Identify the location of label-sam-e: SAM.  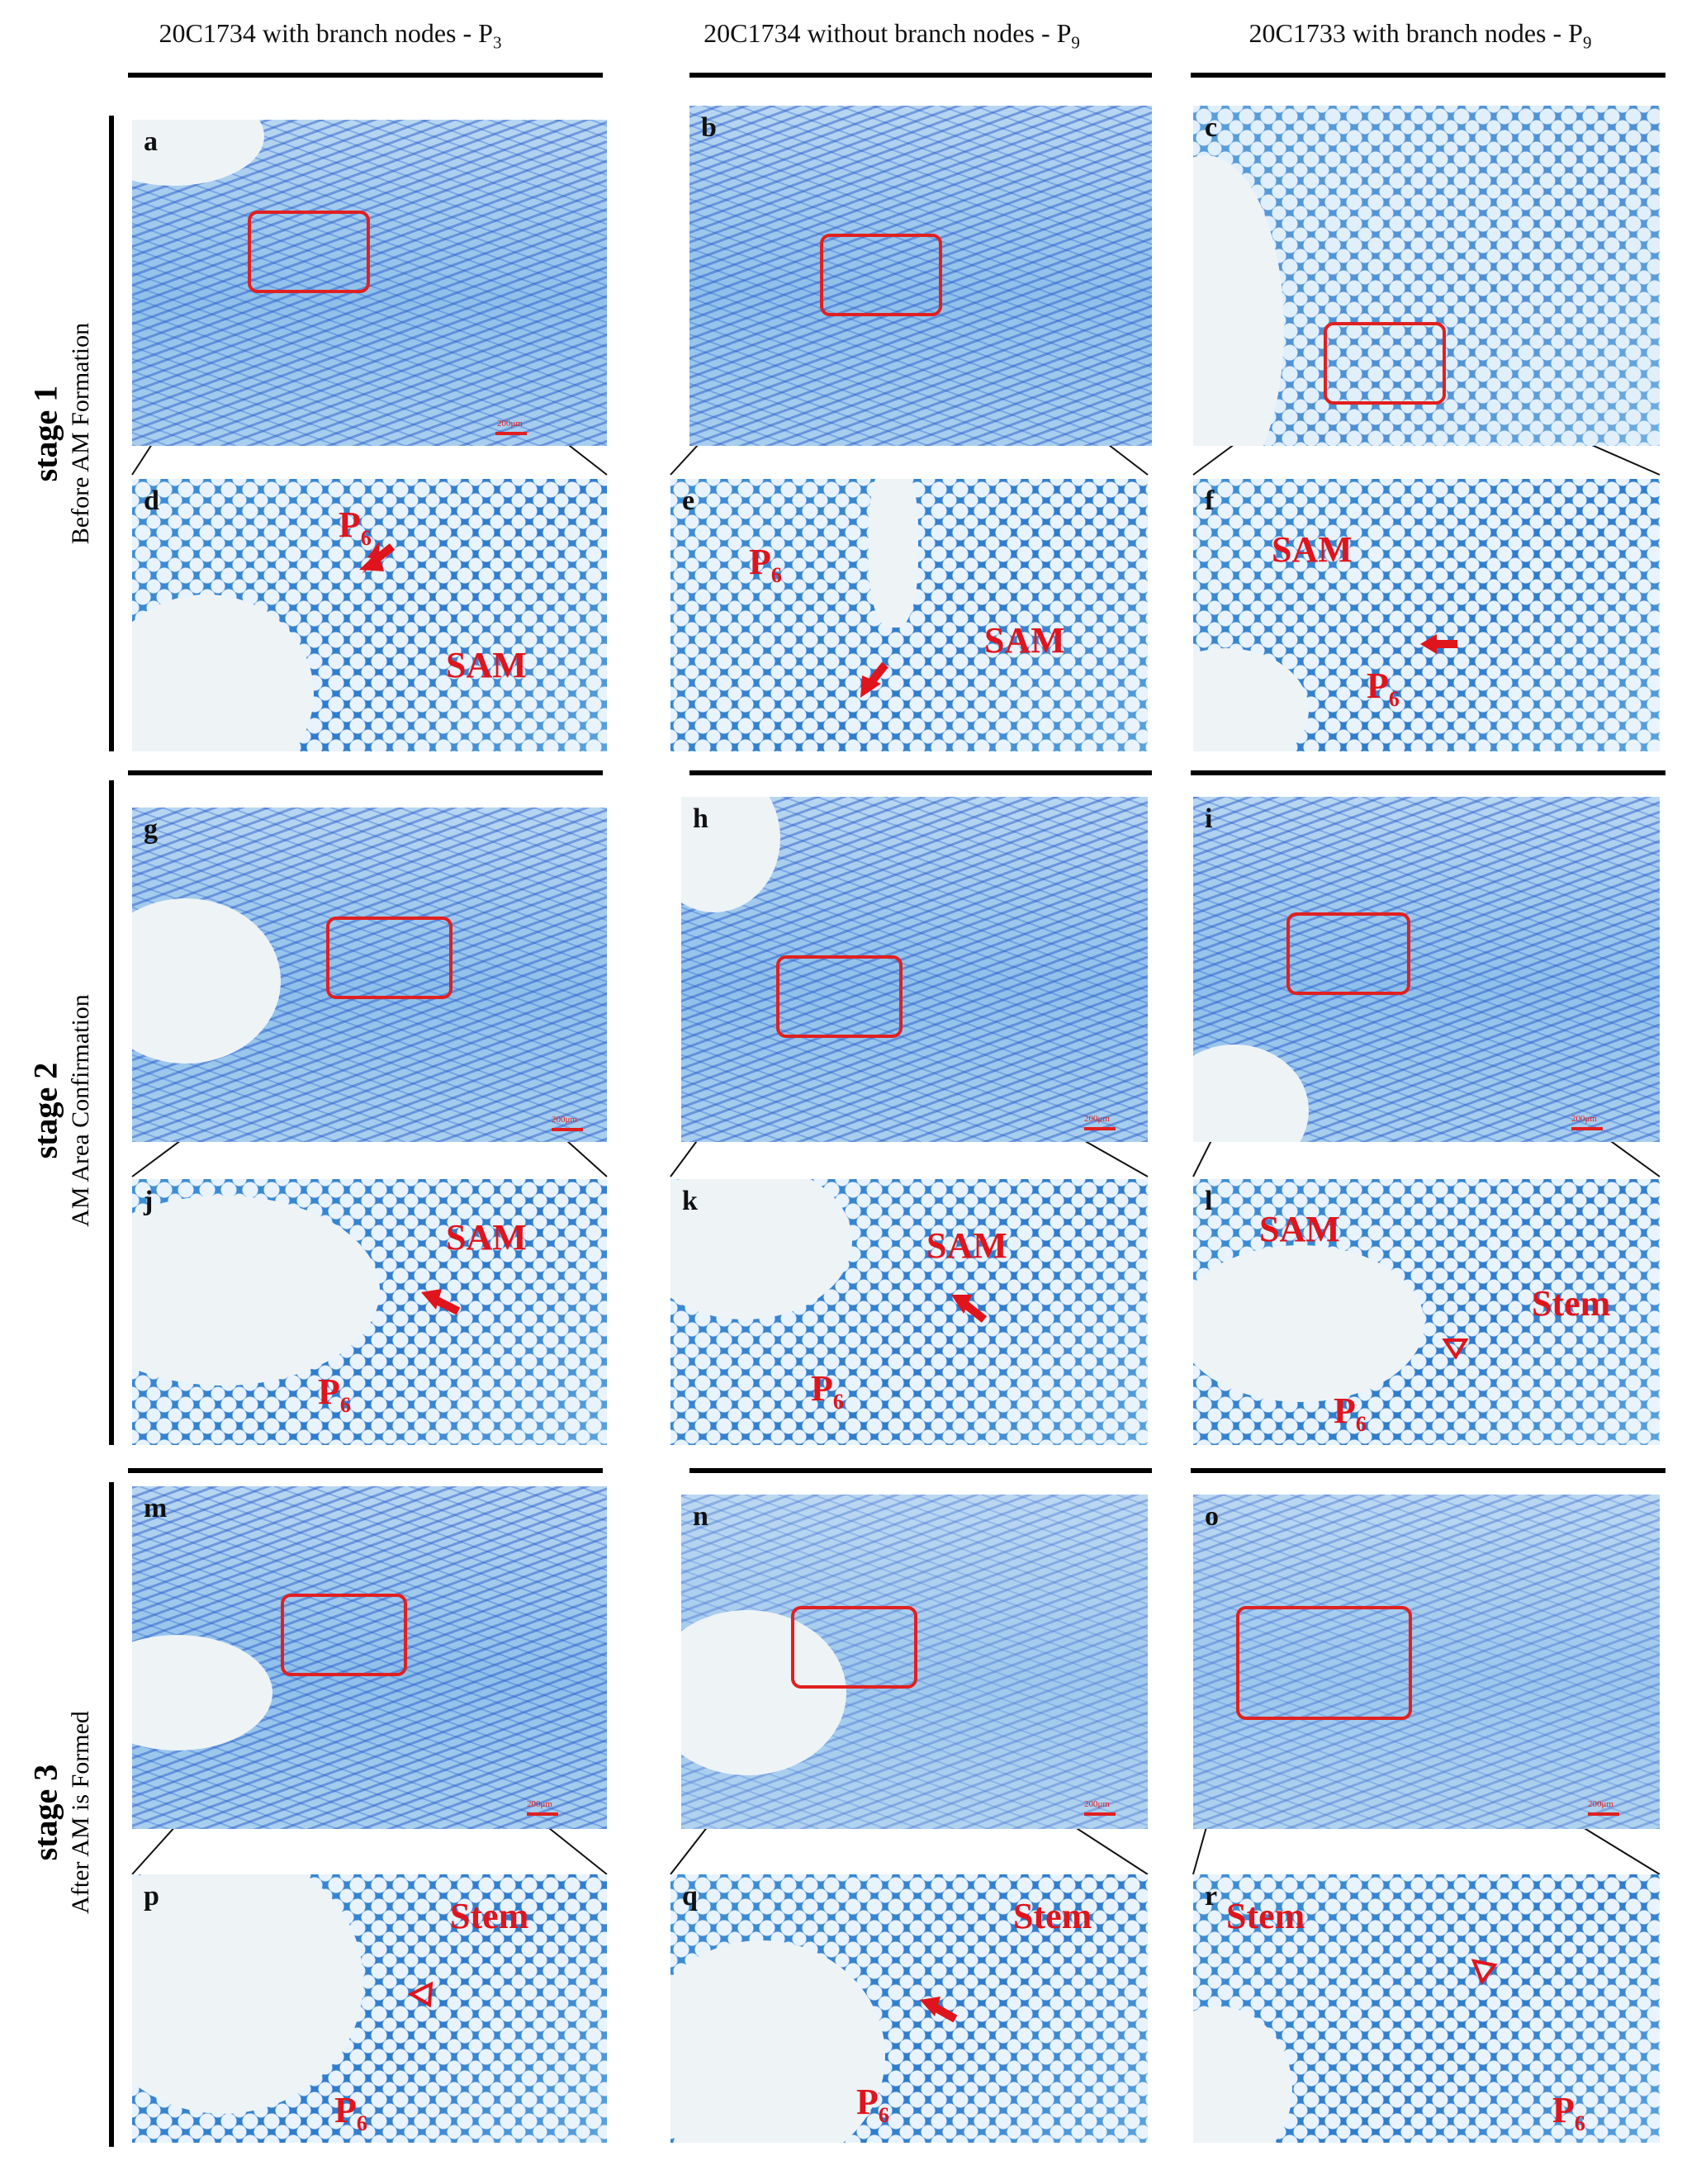
(1024, 640).